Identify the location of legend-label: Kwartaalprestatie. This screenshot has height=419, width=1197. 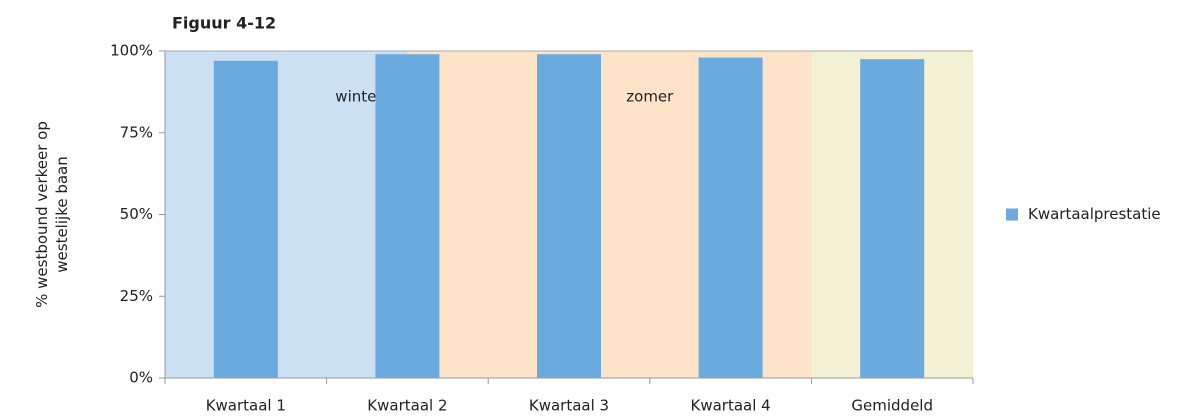
(1094, 214).